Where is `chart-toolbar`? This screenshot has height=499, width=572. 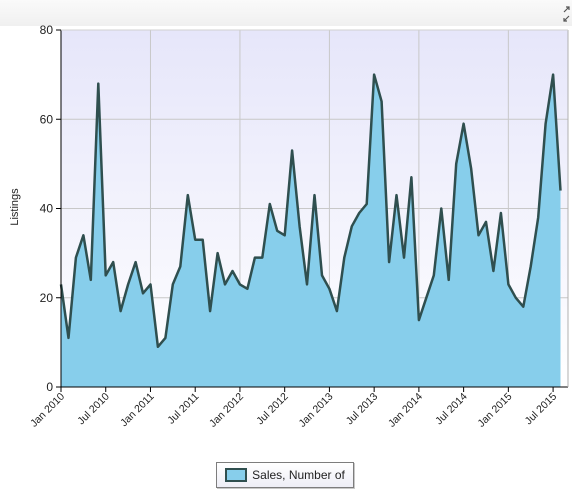
chart-toolbar is located at coordinates (286, 13).